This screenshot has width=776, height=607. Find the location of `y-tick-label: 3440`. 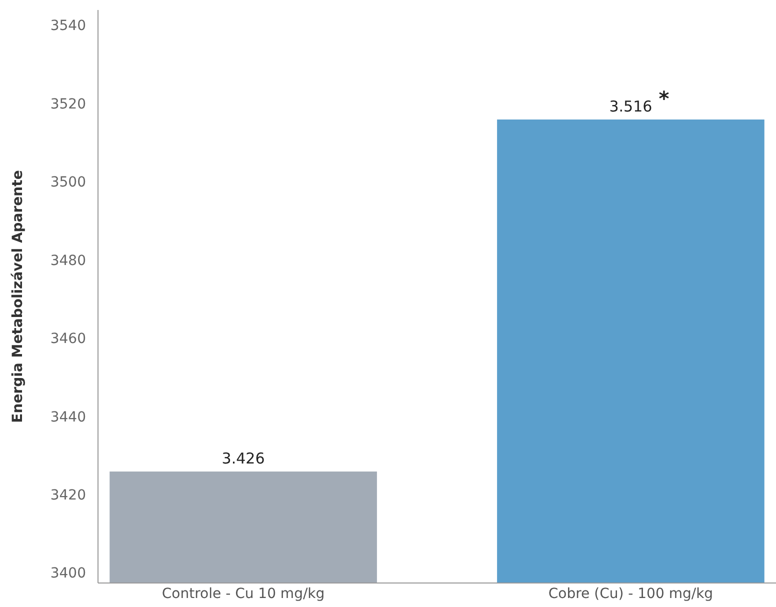

y-tick-label: 3440 is located at coordinates (68, 417).